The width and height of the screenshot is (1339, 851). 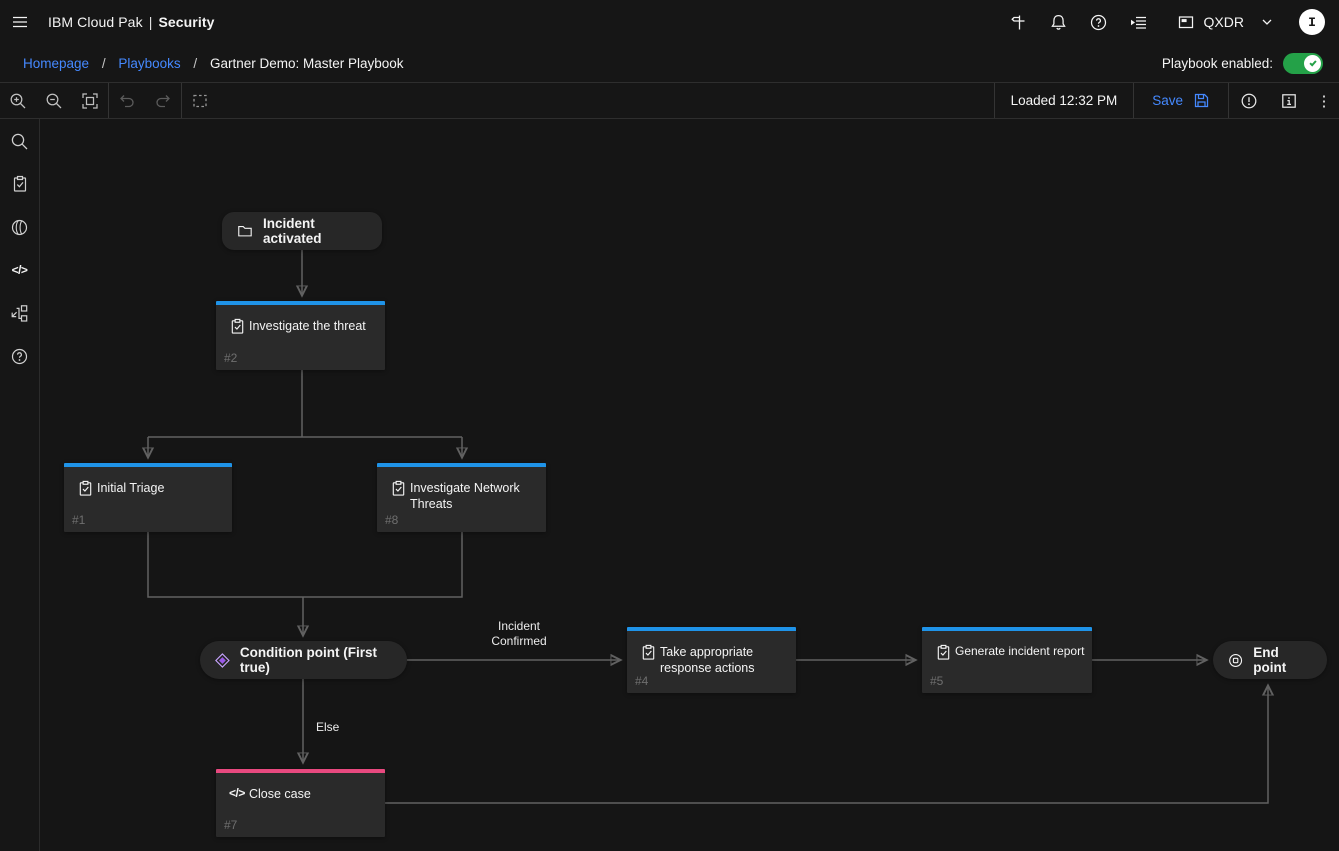 I want to click on brand-name: IBM Cloud Pak, so click(x=95, y=22).